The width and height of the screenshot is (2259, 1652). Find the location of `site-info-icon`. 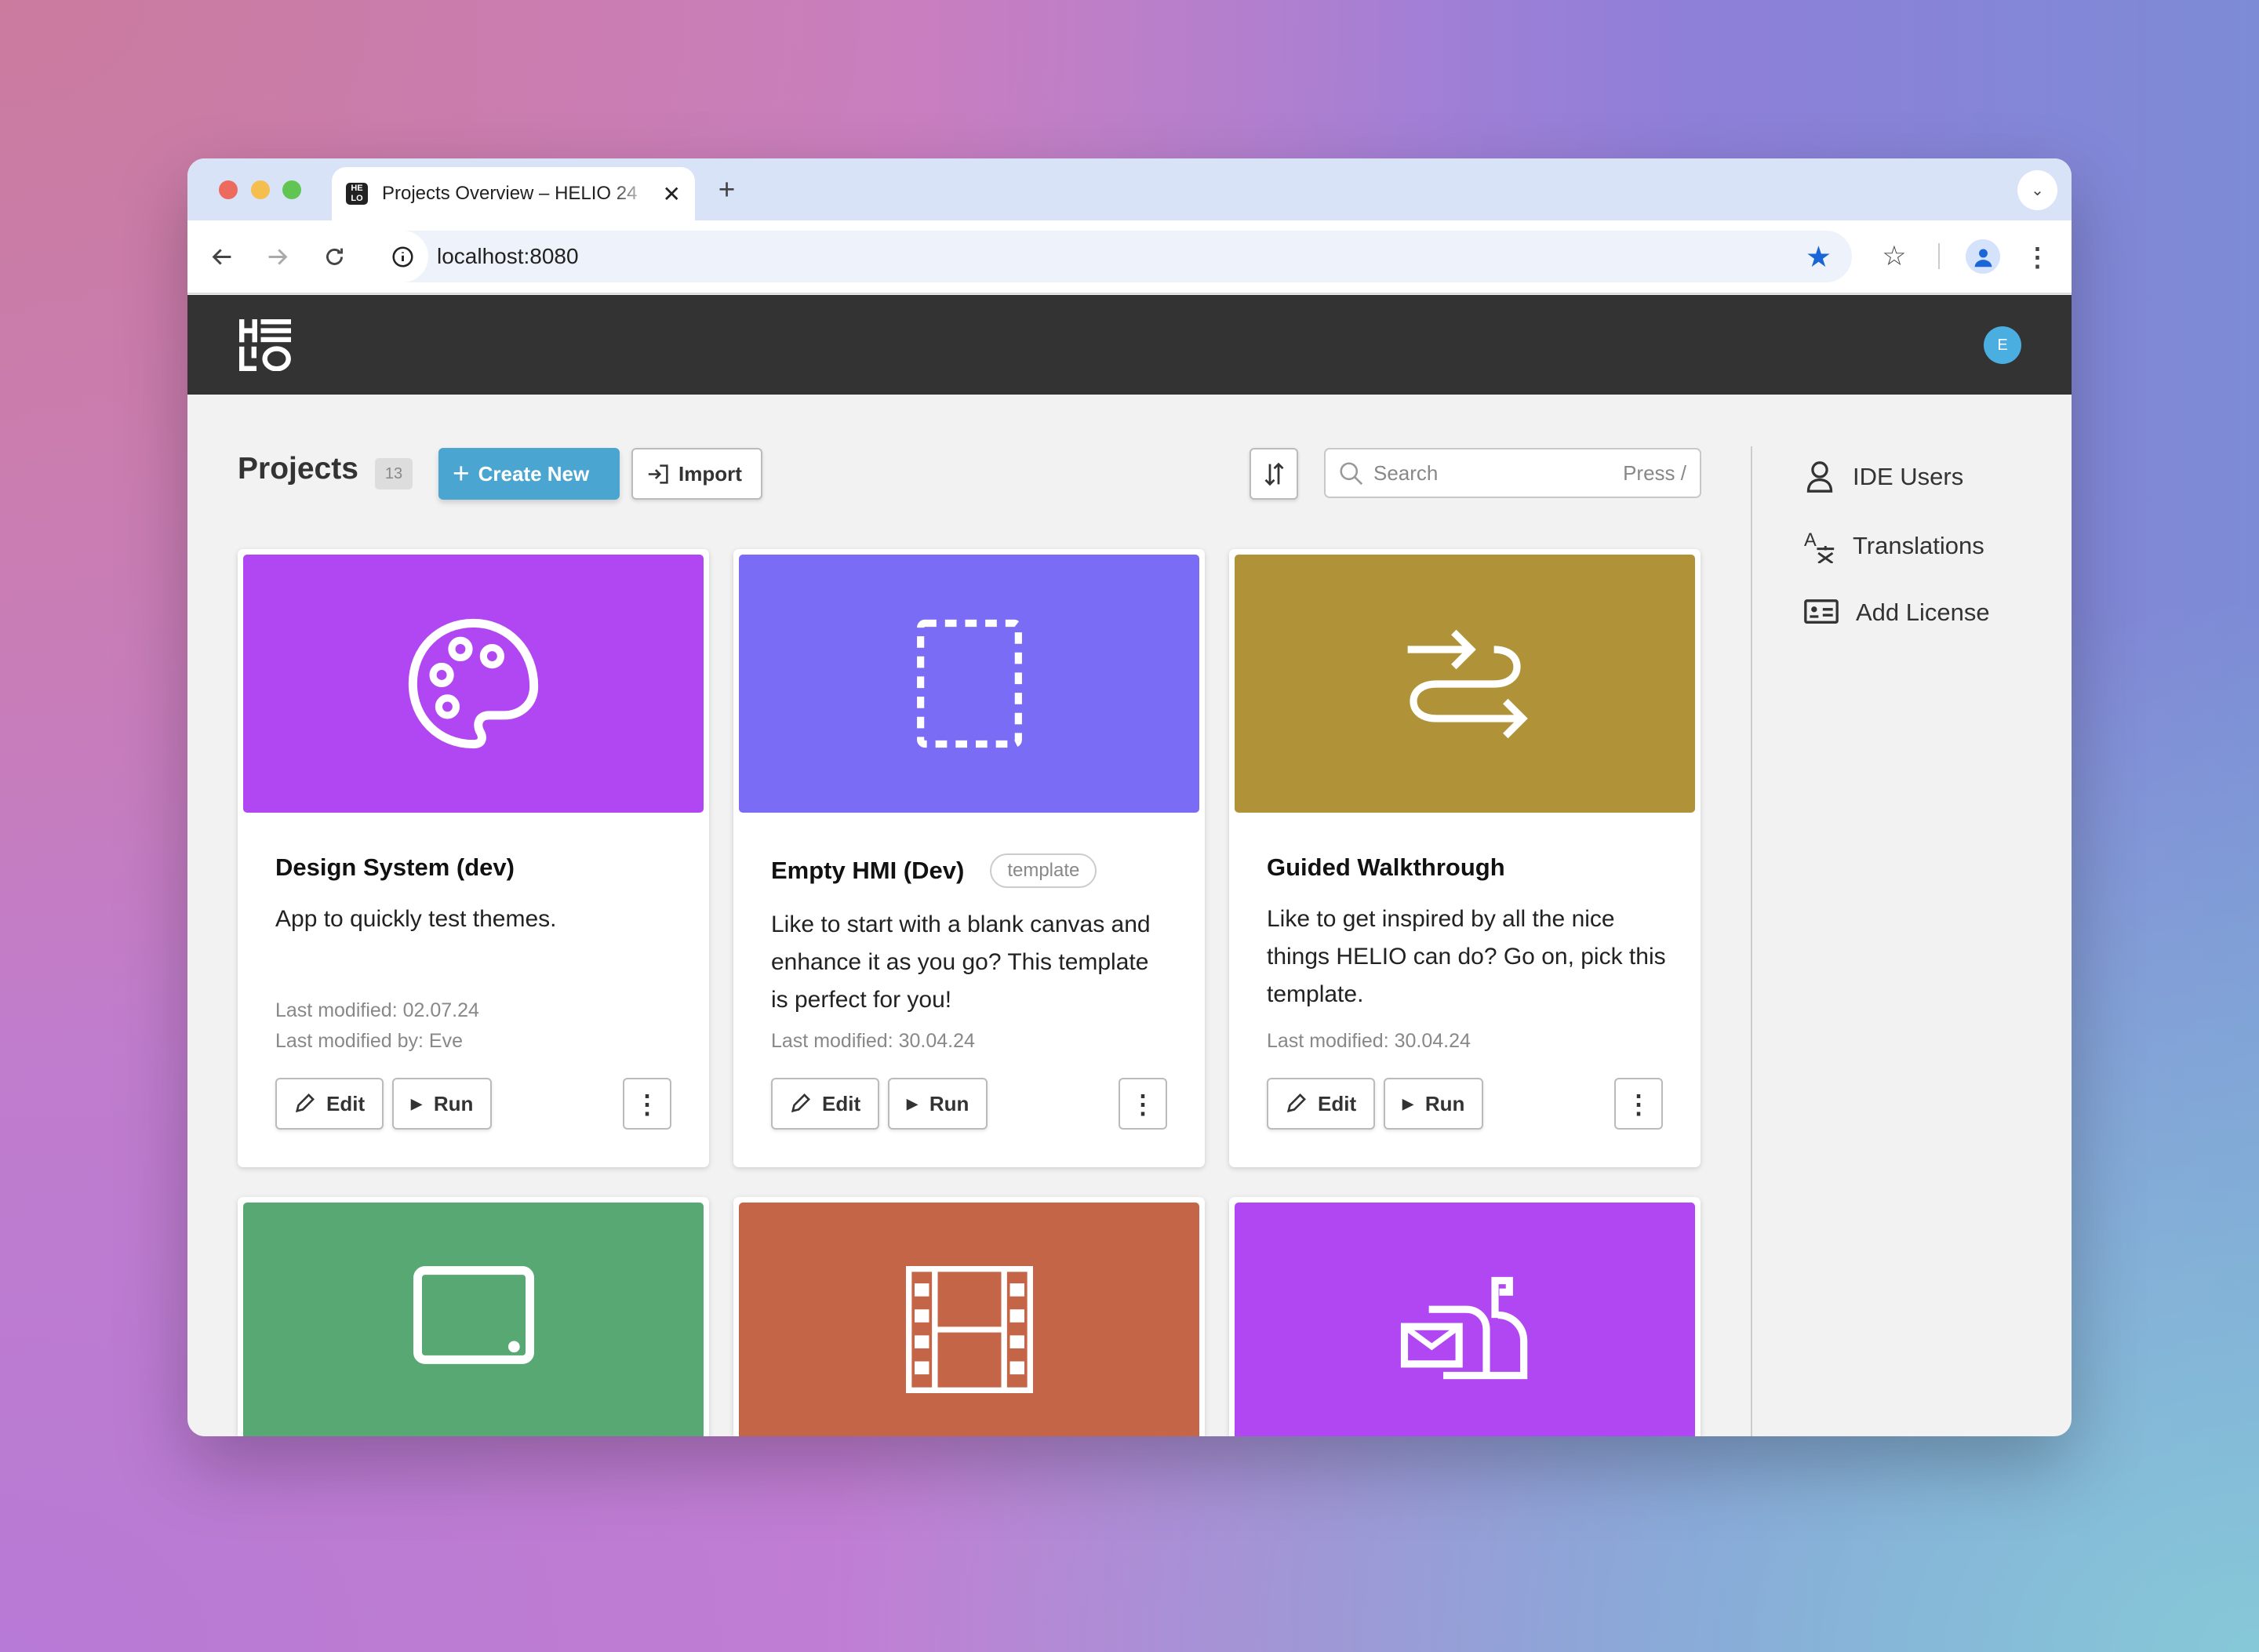

site-info-icon is located at coordinates (402, 257).